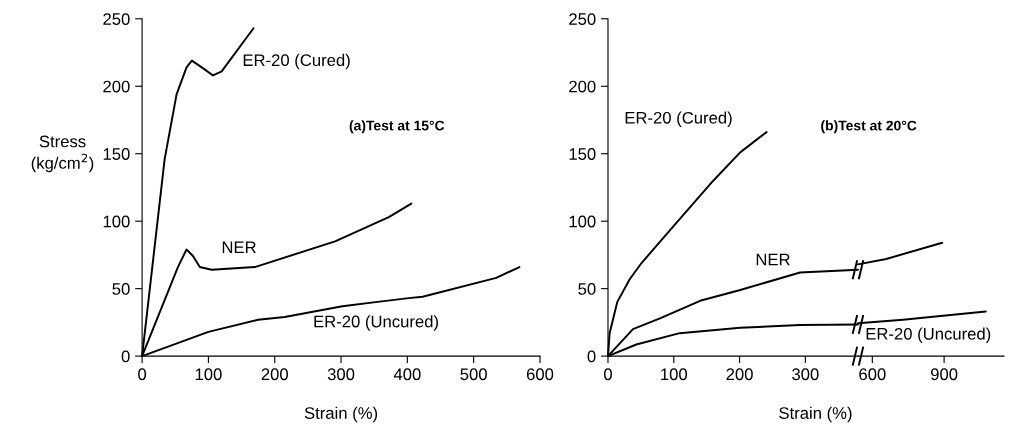 The image size is (1015, 427). Describe the element at coordinates (869, 127) in the screenshot. I see `annotation: (b)Test at 20°C` at that location.